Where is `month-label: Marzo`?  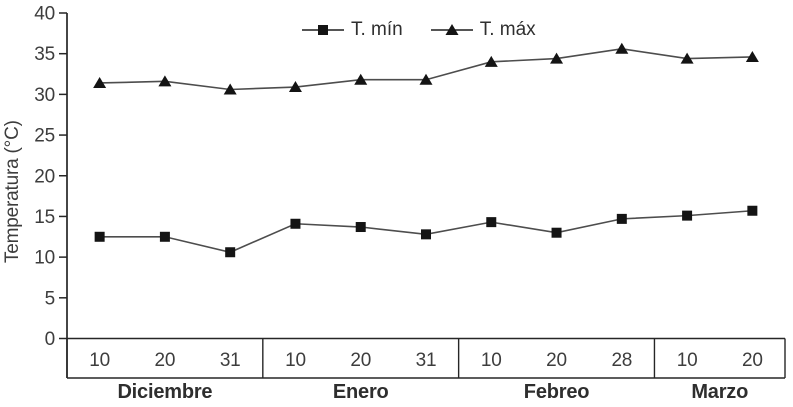 month-label: Marzo is located at coordinates (719, 392).